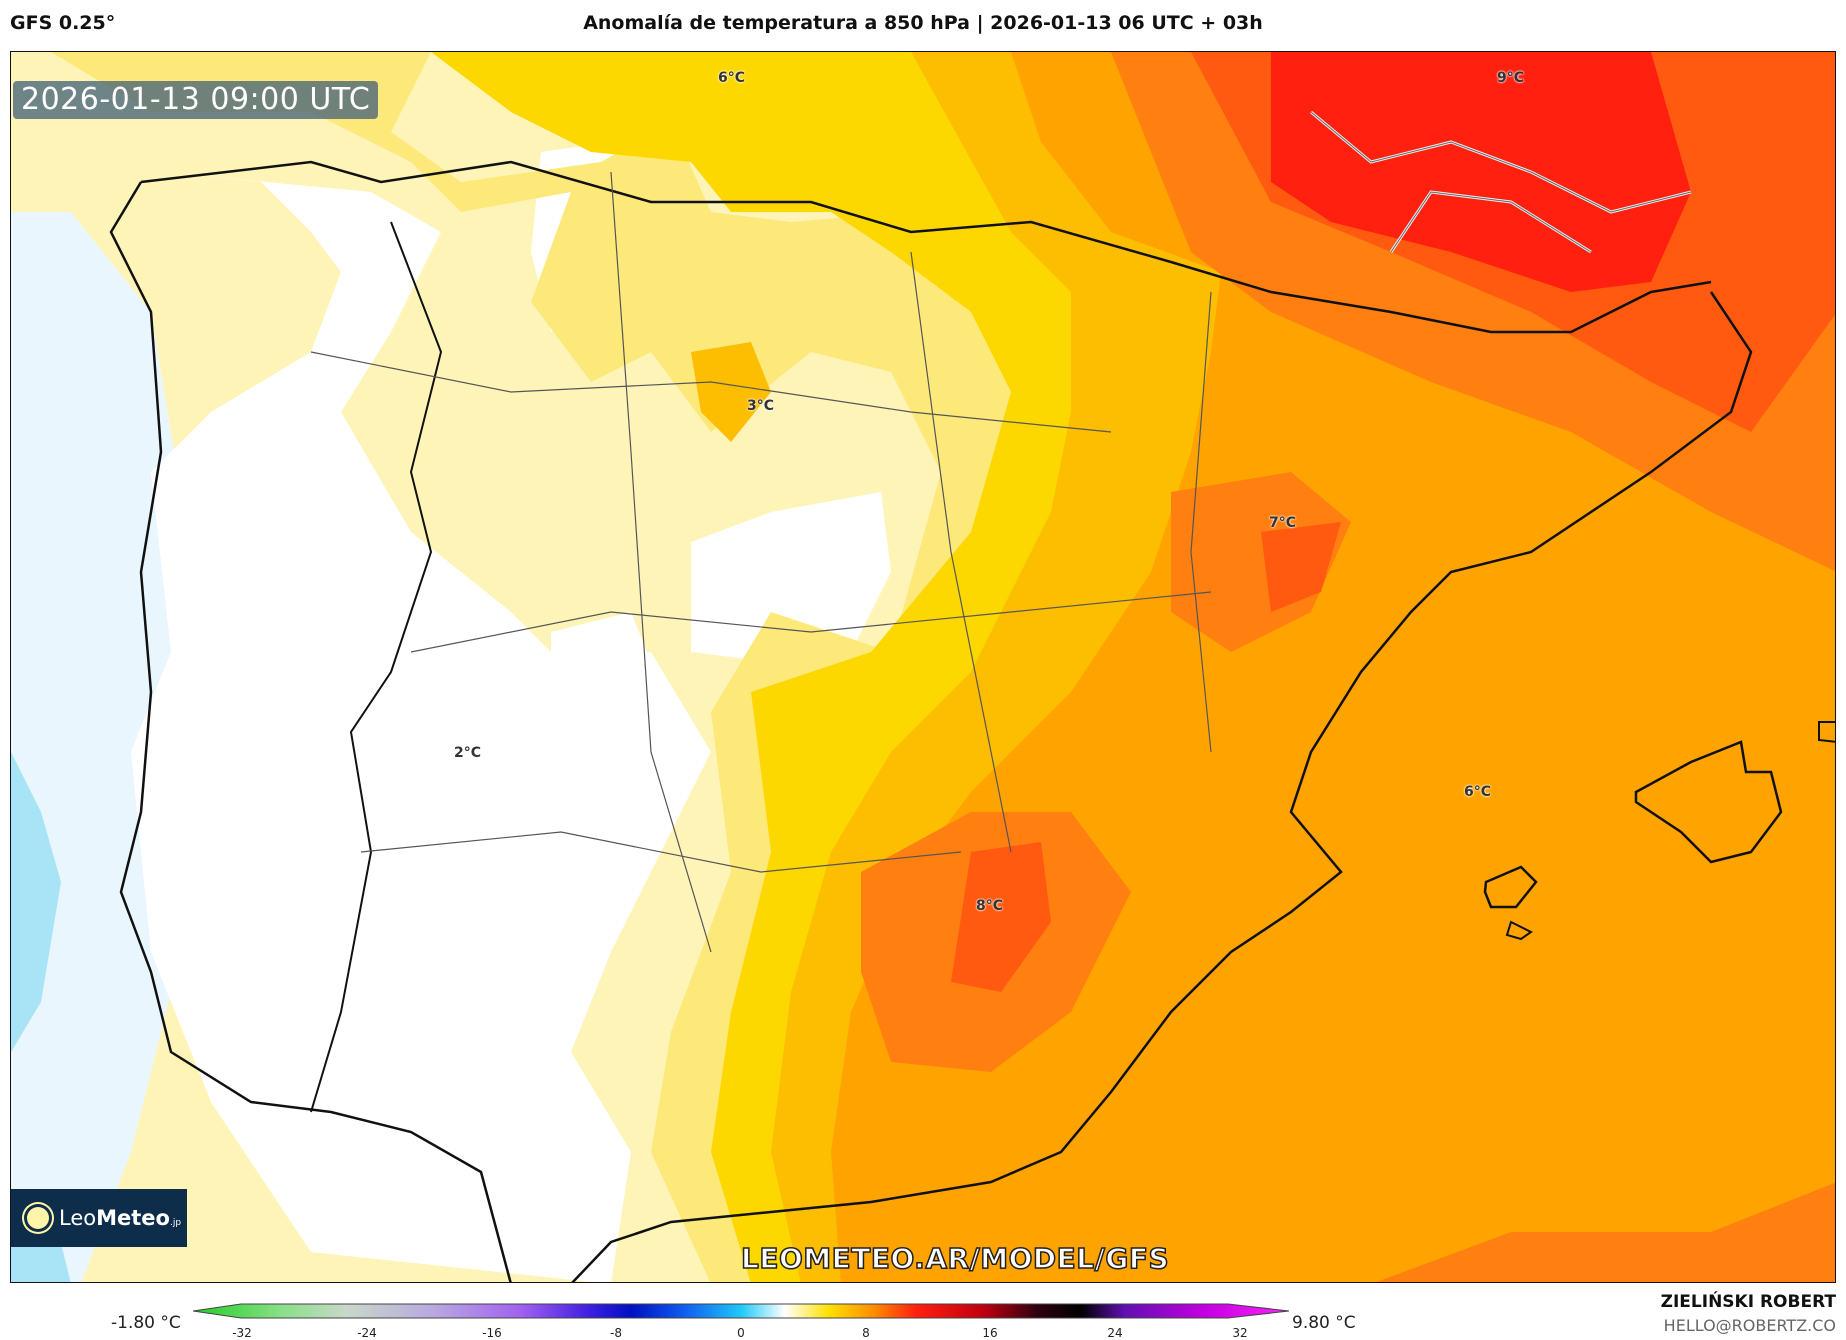 The height and width of the screenshot is (1340, 1846). I want to click on contour-label: 9°C, so click(1511, 78).